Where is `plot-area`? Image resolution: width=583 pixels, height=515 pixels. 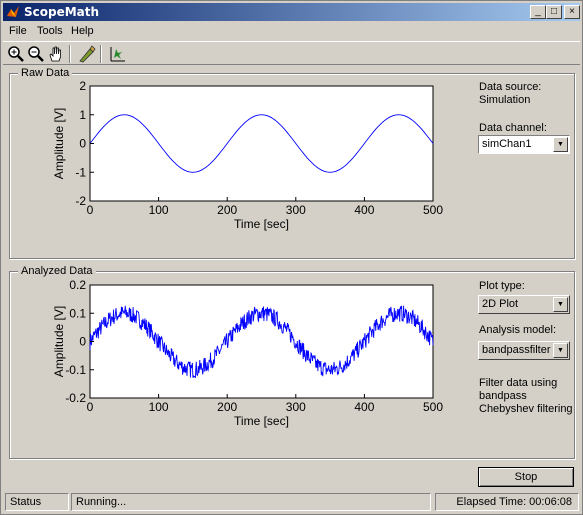
plot-area is located at coordinates (261, 341).